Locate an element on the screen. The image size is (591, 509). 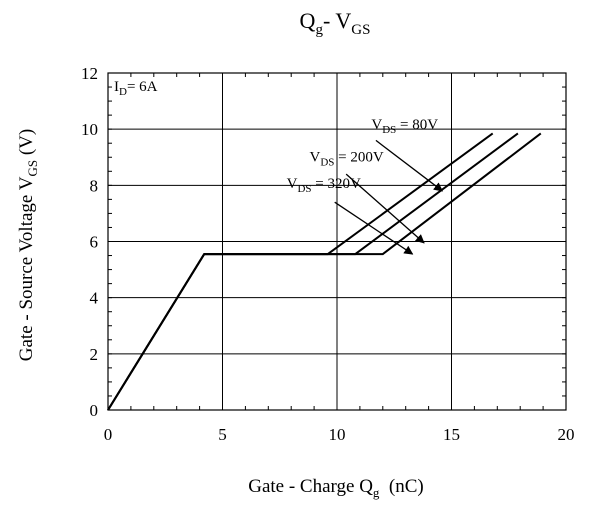
series-label-2: VDS = 320V is located at coordinates (324, 185).